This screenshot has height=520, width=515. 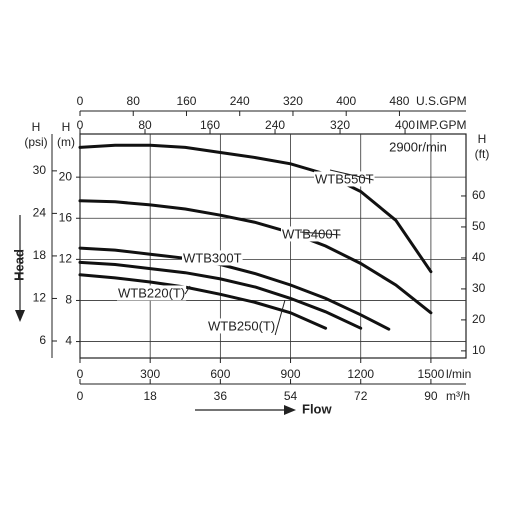 I want to click on head-arrow-head, so click(x=20, y=316).